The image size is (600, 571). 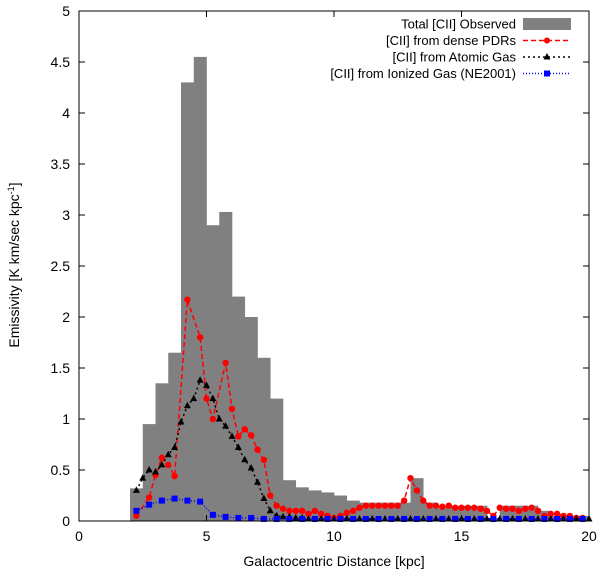 What do you see at coordinates (61, 164) in the screenshot?
I see `y-tick-label: 3.5` at bounding box center [61, 164].